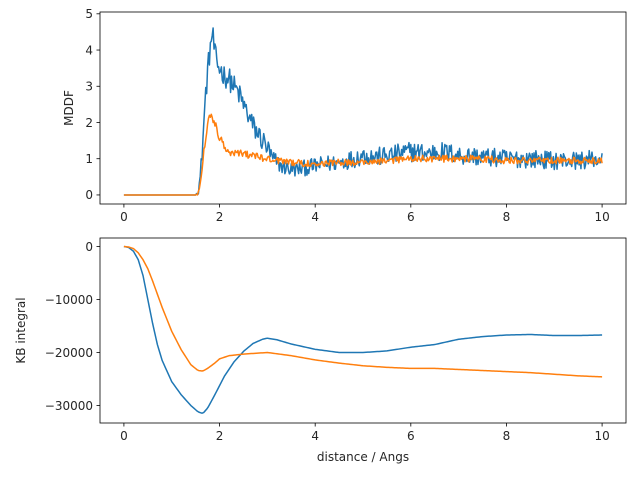  I want to click on kb-x-tick-label: 6, so click(411, 436).